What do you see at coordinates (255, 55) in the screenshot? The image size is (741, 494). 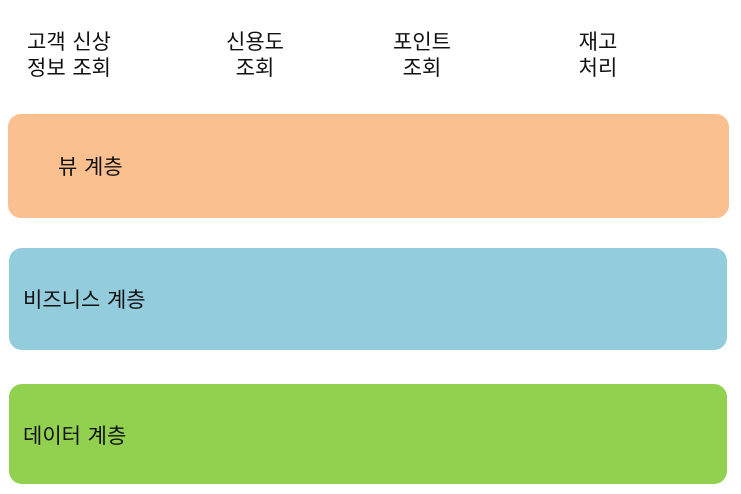 I see `module-label-credit: 신용도 조회` at bounding box center [255, 55].